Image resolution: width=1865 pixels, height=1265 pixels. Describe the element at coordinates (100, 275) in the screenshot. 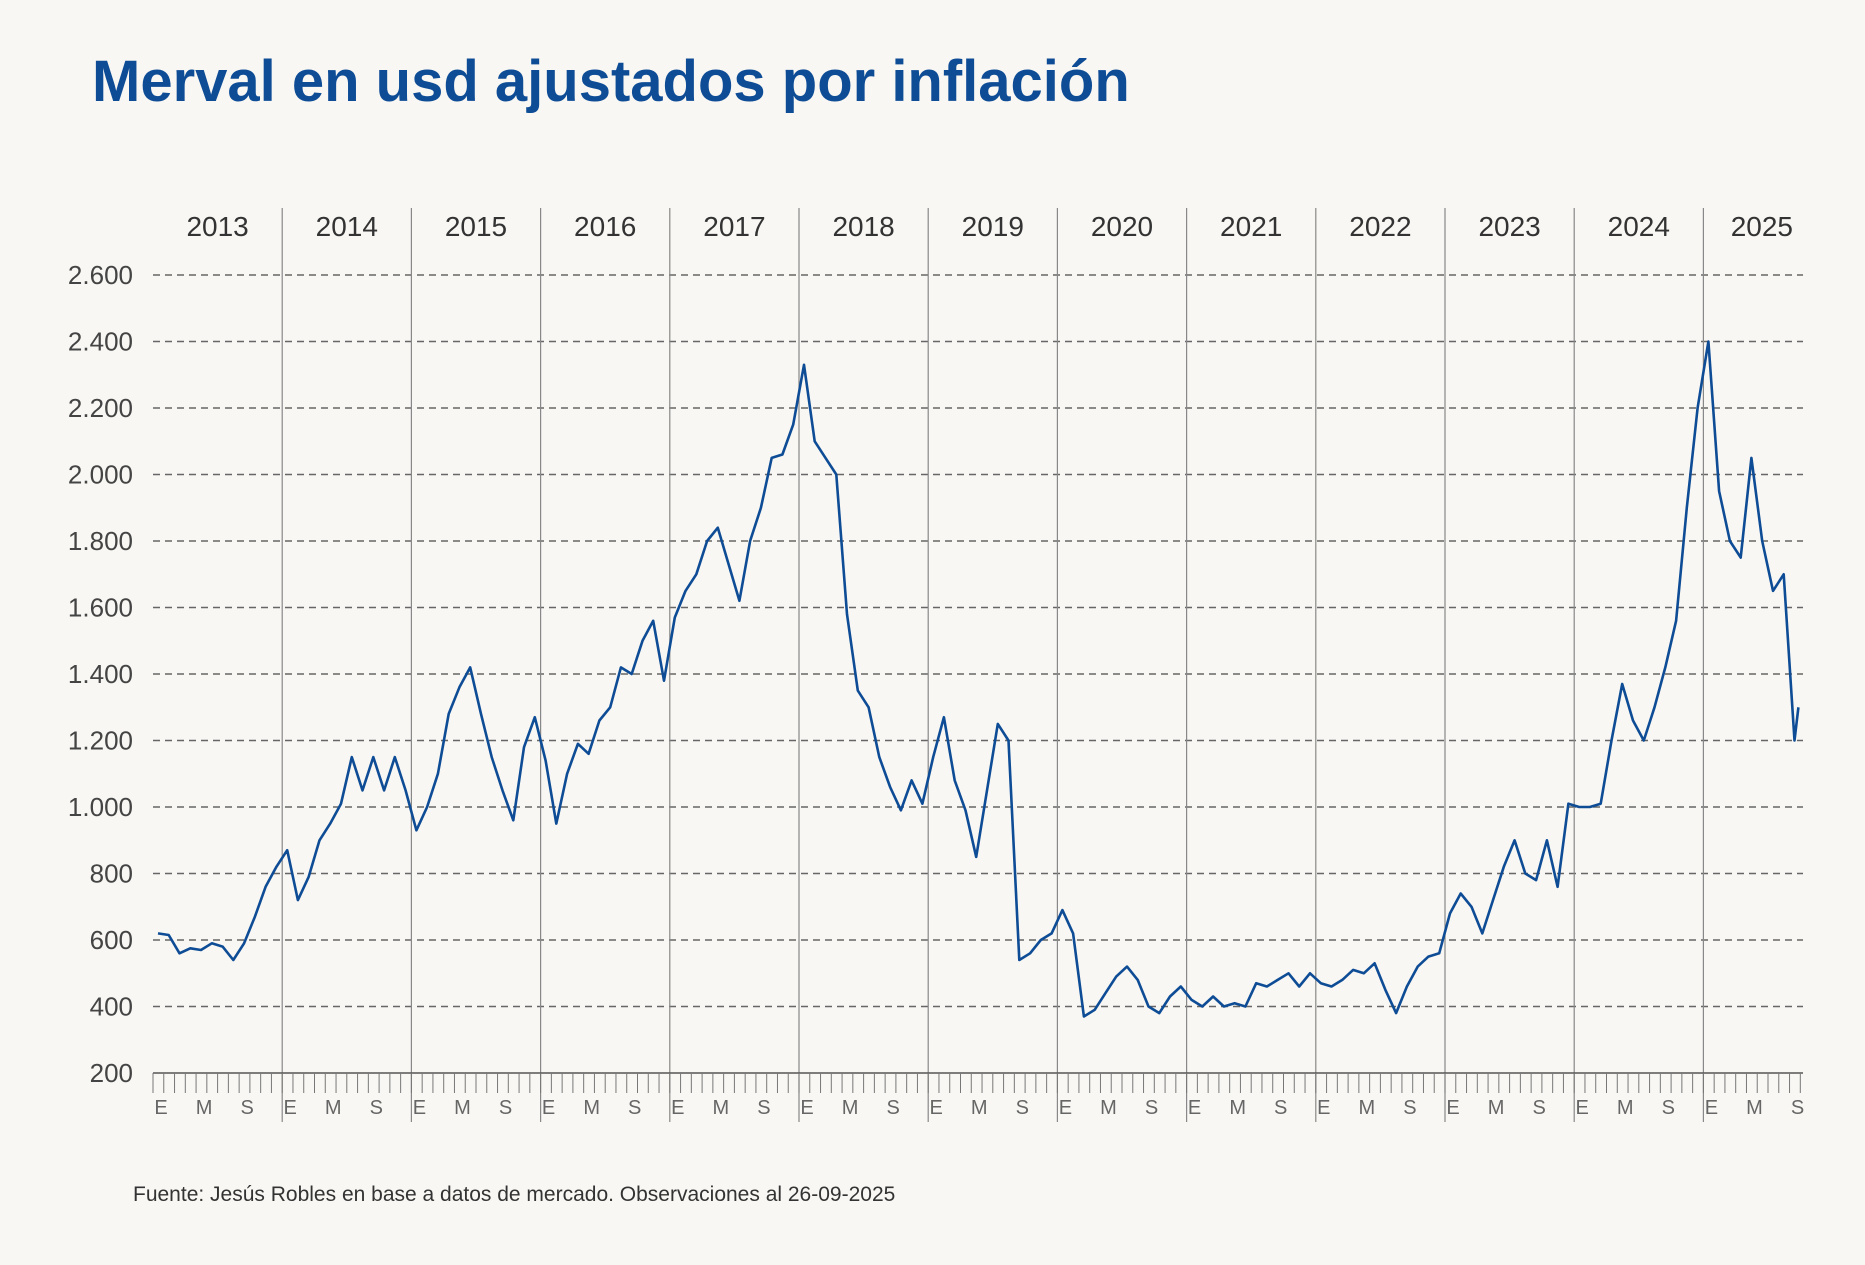

I see `y-tick-label: 2.600` at that location.